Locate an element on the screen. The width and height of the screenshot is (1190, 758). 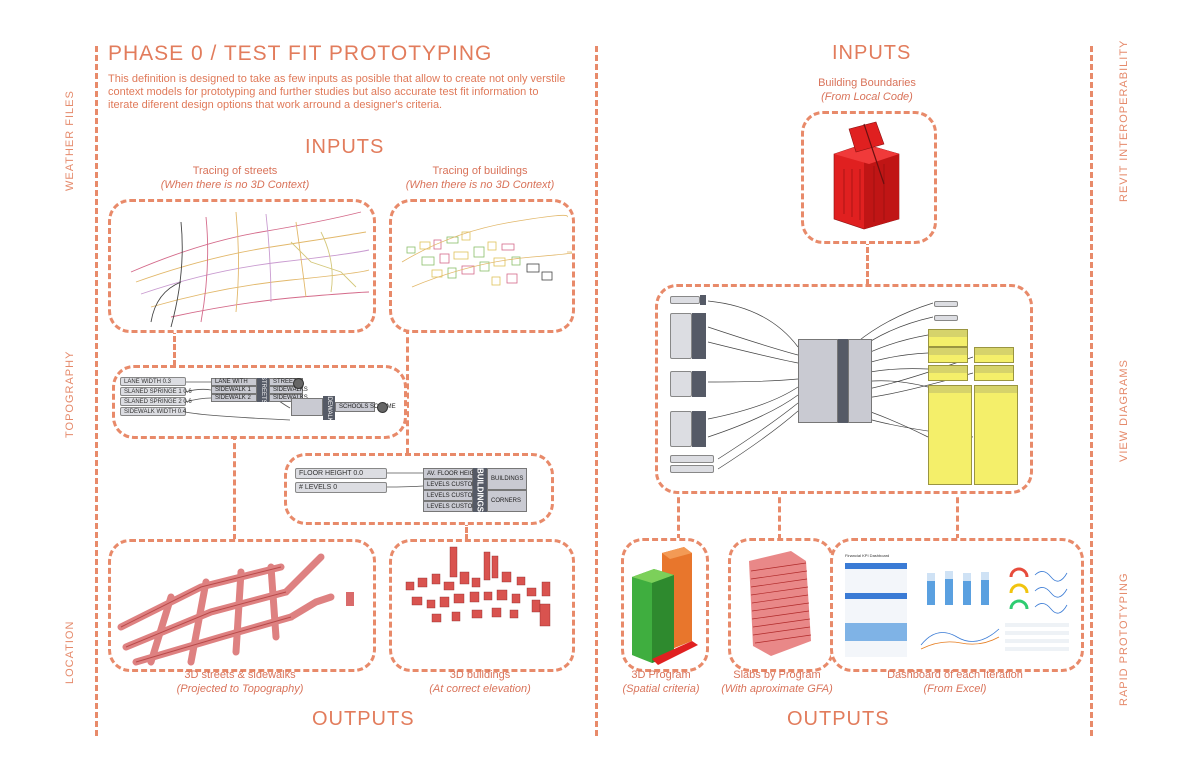
streets-3d-panel is located at coordinates (242, 605).